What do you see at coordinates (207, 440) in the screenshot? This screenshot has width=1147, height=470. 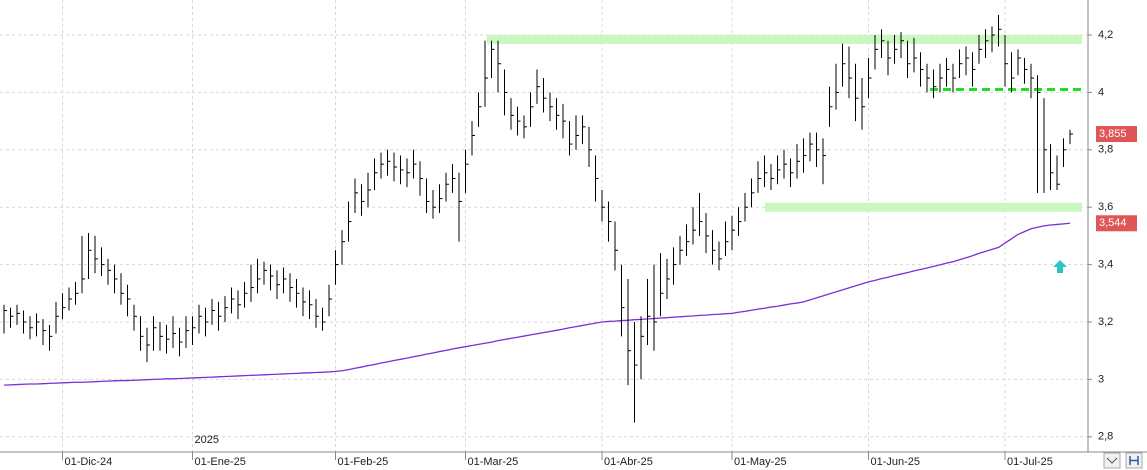 I see `year-label: 2025` at bounding box center [207, 440].